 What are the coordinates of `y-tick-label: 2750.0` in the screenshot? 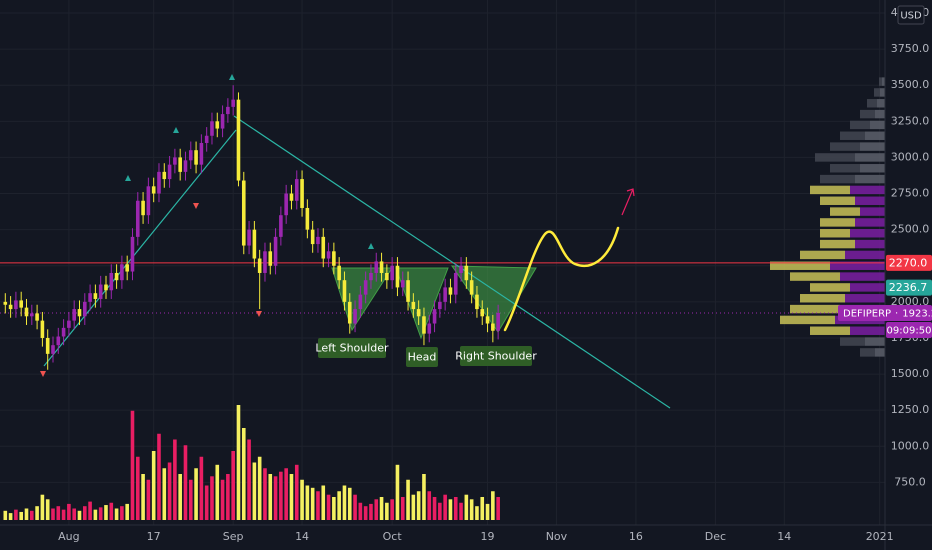 It's located at (910, 193).